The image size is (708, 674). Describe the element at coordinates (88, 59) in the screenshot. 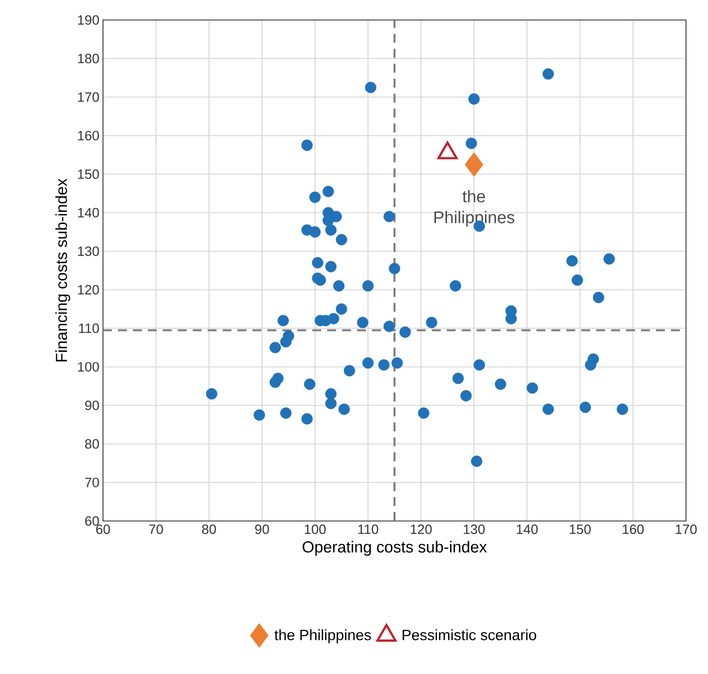

I see `y-tick-label: 180` at that location.